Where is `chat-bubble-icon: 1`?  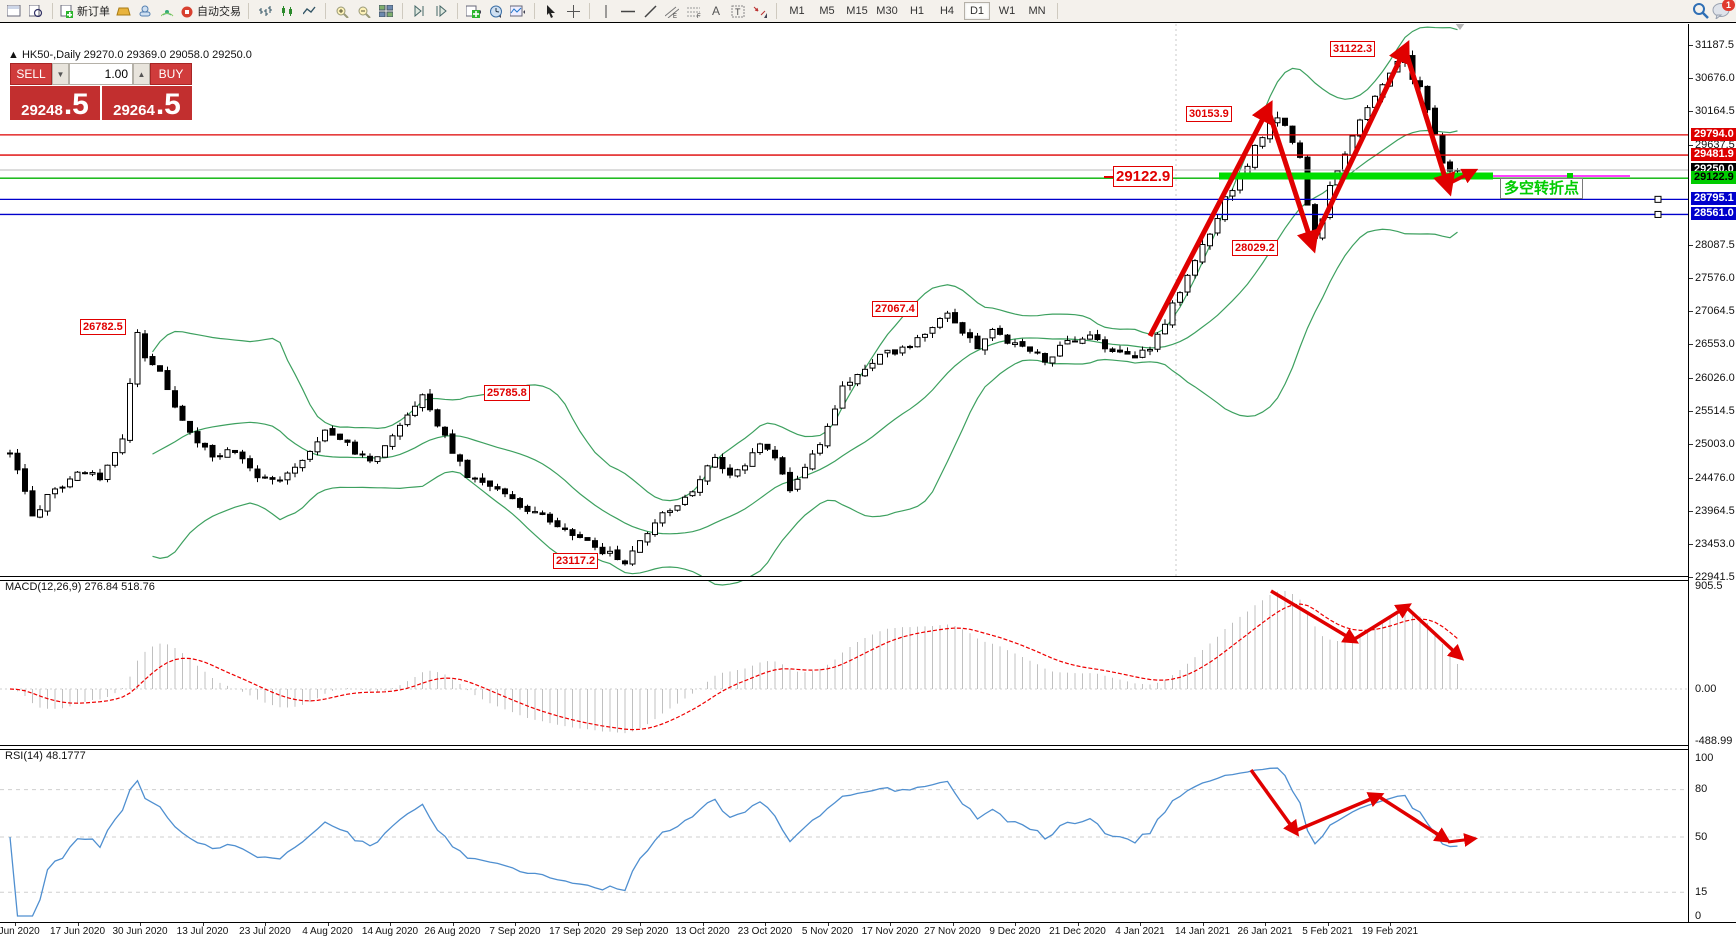
chat-bubble-icon: 1 is located at coordinates (1724, 12).